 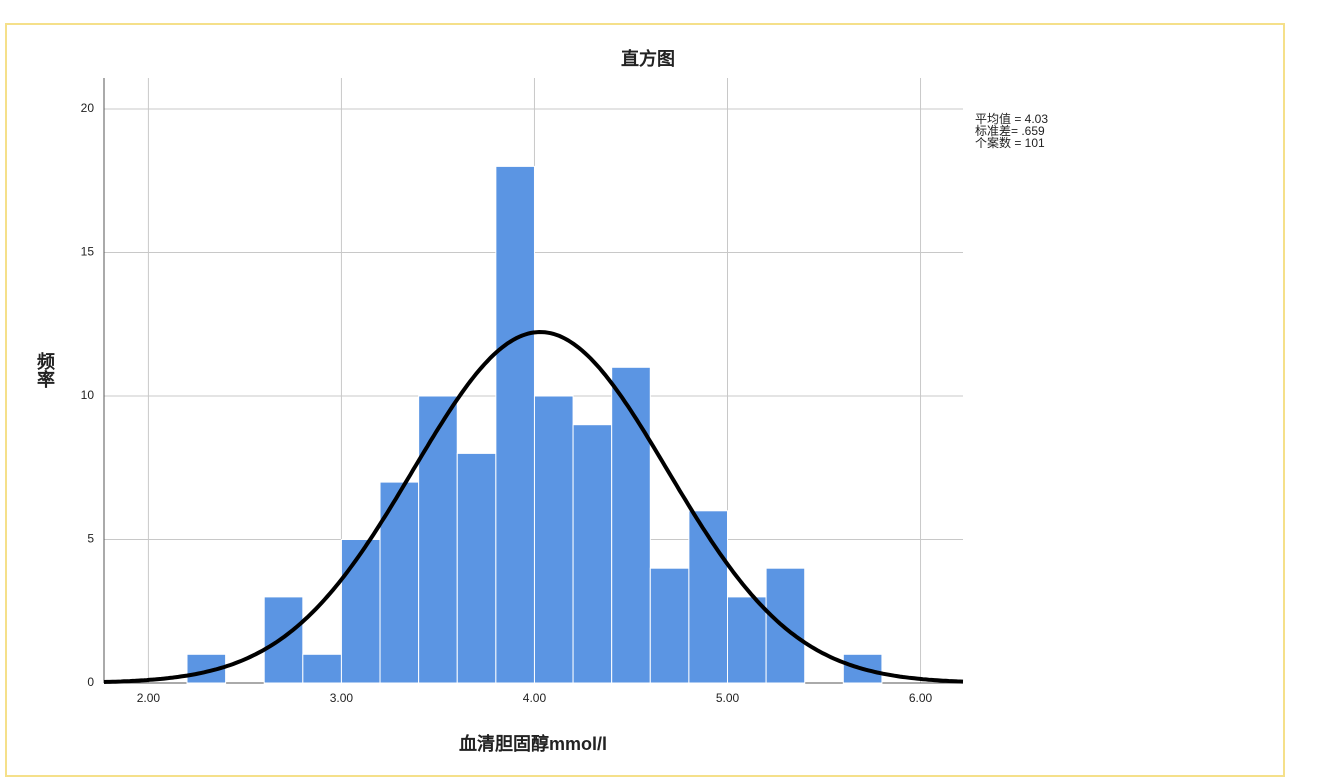 What do you see at coordinates (149, 698) in the screenshot?
I see `x-tick-label: 2.00` at bounding box center [149, 698].